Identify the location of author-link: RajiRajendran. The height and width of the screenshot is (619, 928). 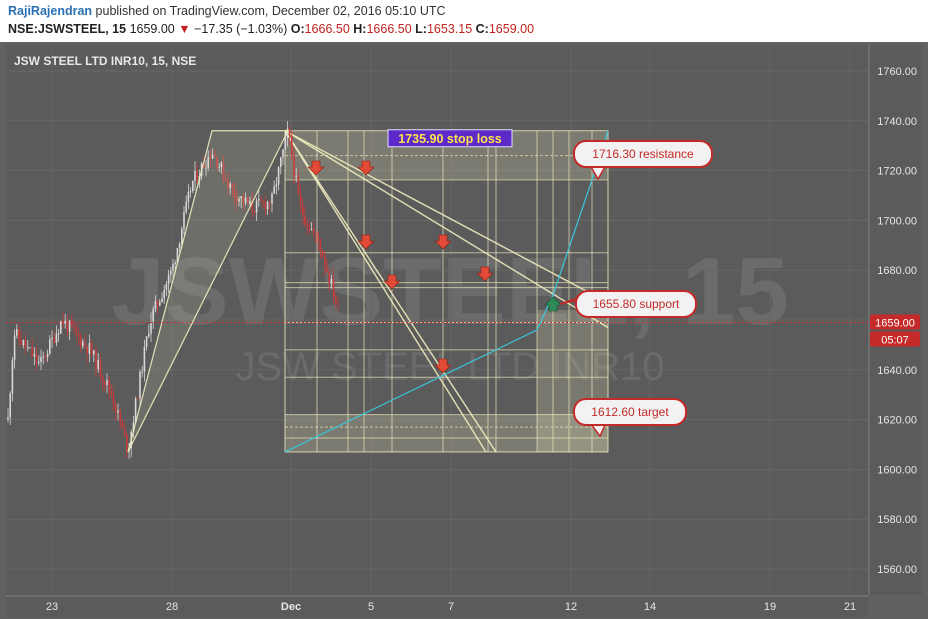
(50, 11).